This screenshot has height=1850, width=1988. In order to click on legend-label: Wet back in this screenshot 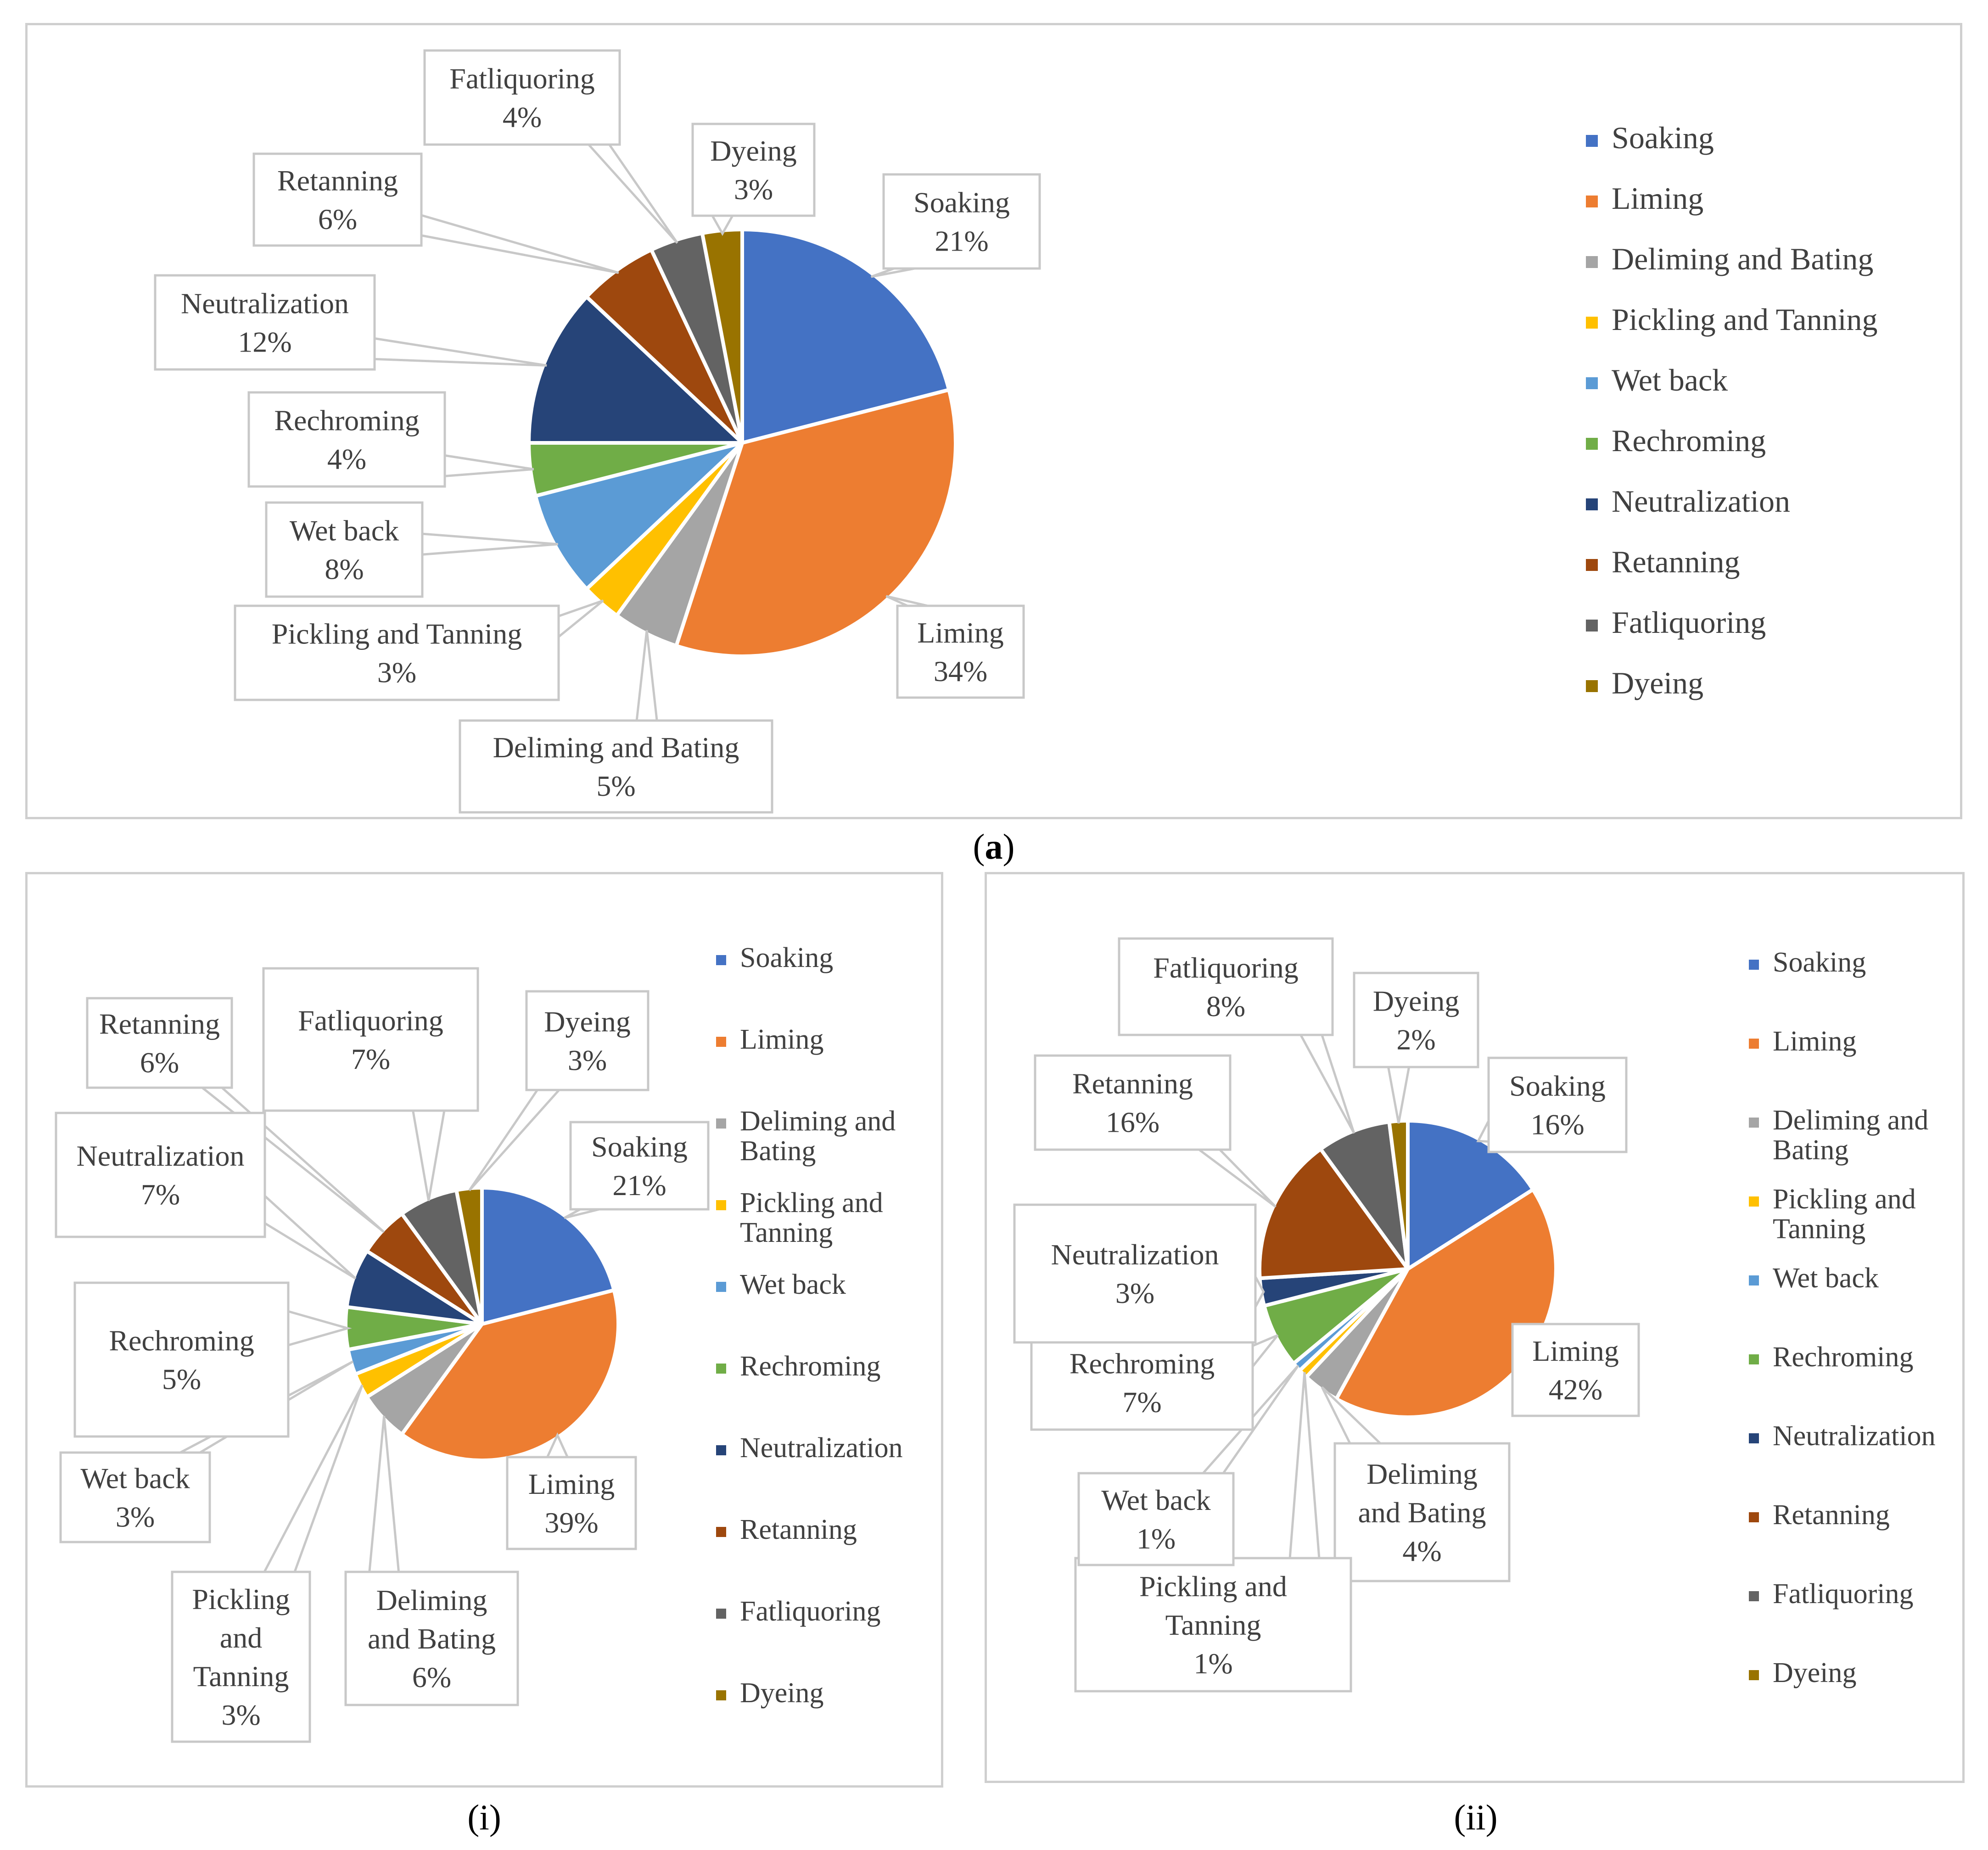, I will do `click(793, 1284)`.